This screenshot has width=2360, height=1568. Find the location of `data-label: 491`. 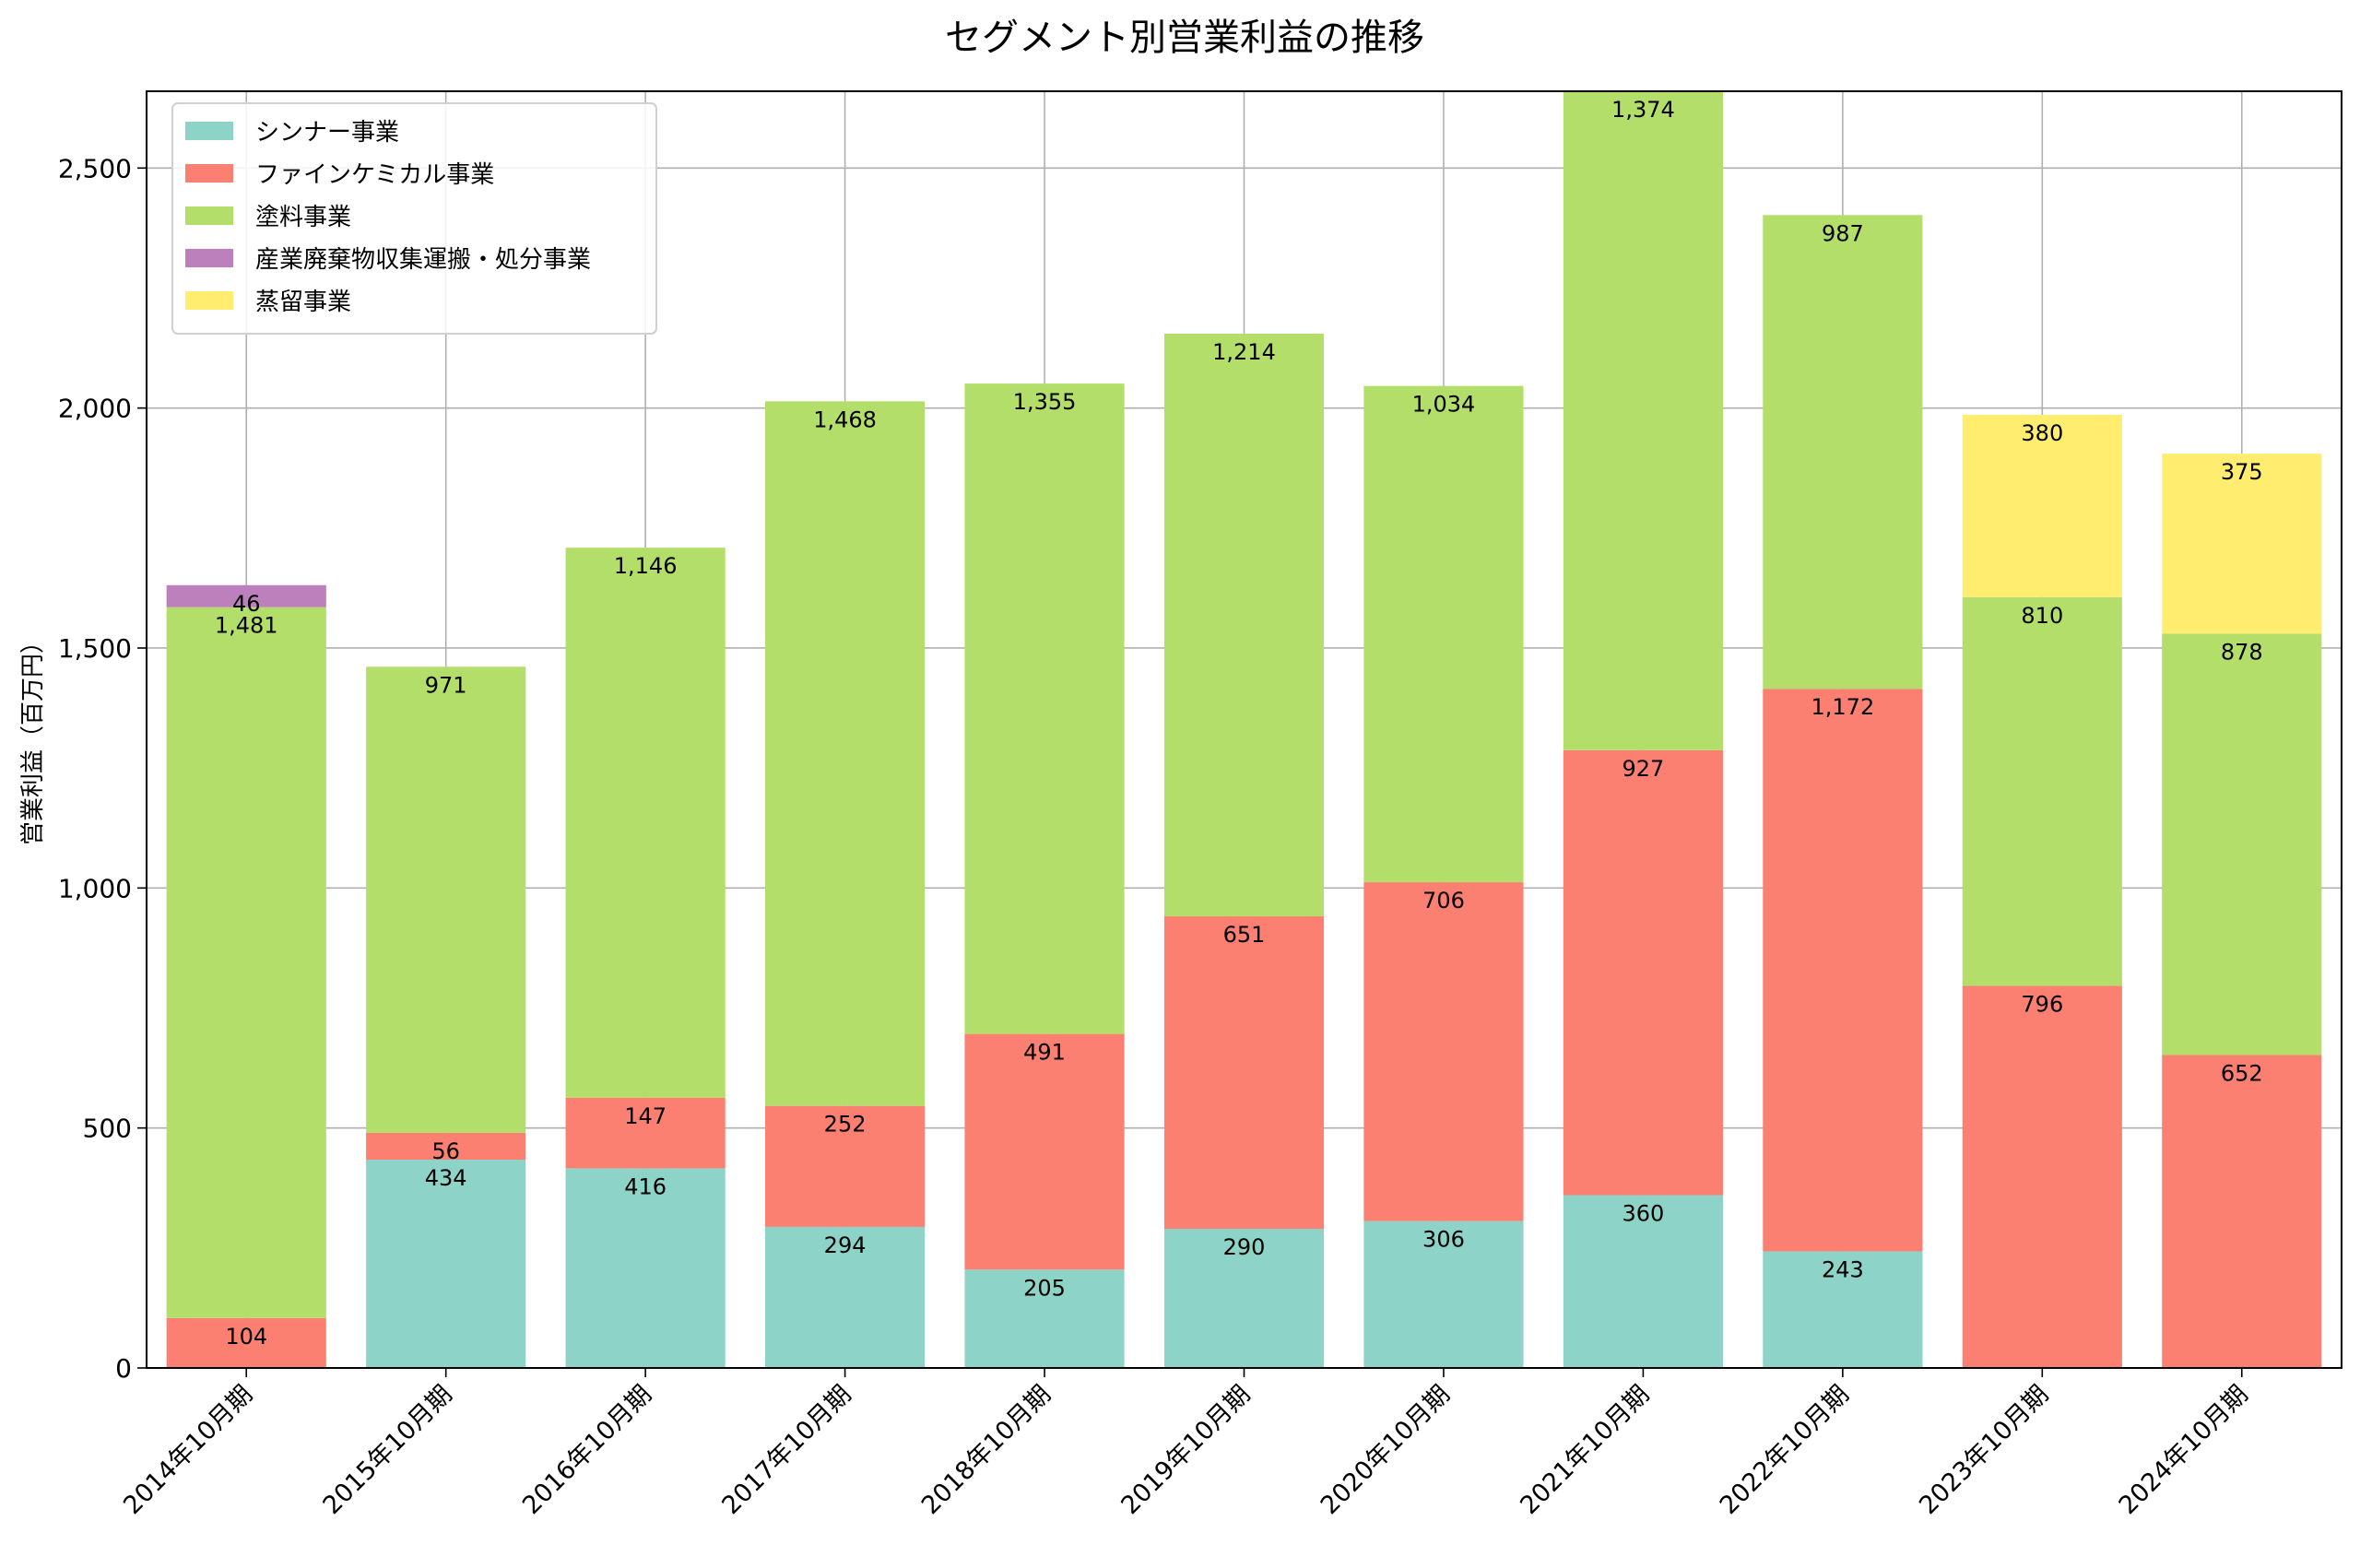

data-label: 491 is located at coordinates (1044, 1053).